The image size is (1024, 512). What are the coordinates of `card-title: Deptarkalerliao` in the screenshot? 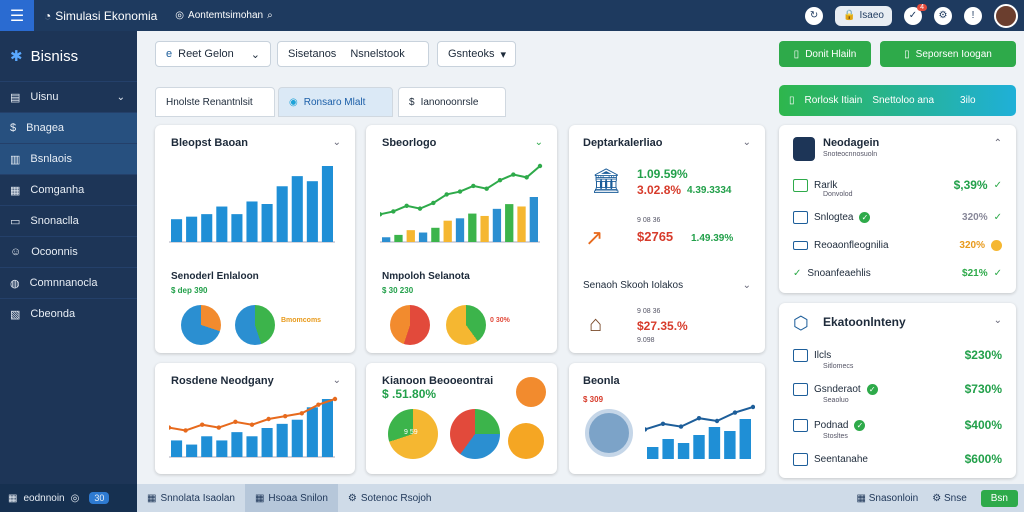 It's located at (623, 143).